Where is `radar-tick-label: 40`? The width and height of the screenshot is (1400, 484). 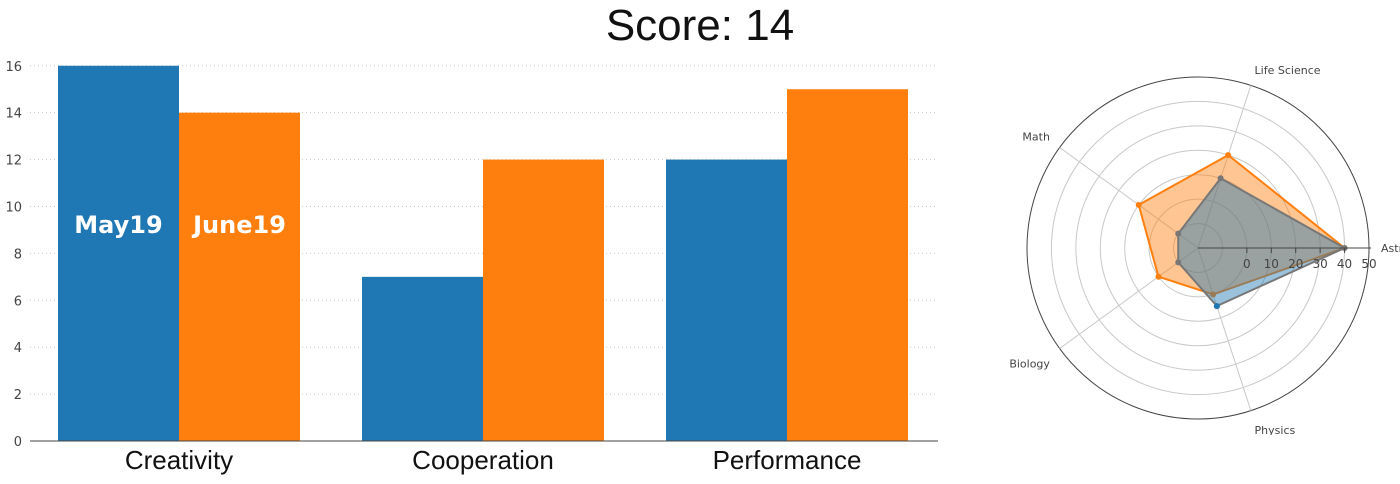 radar-tick-label: 40 is located at coordinates (1344, 264).